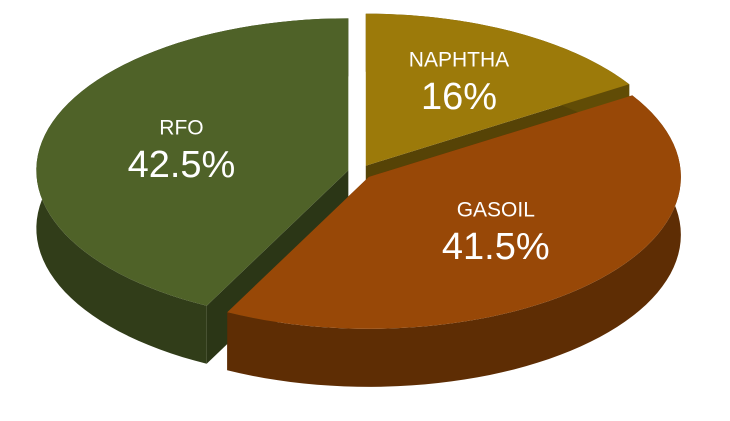 Image resolution: width=730 pixels, height=421 pixels. Describe the element at coordinates (459, 97) in the screenshot. I see `value-label: 16%` at that location.